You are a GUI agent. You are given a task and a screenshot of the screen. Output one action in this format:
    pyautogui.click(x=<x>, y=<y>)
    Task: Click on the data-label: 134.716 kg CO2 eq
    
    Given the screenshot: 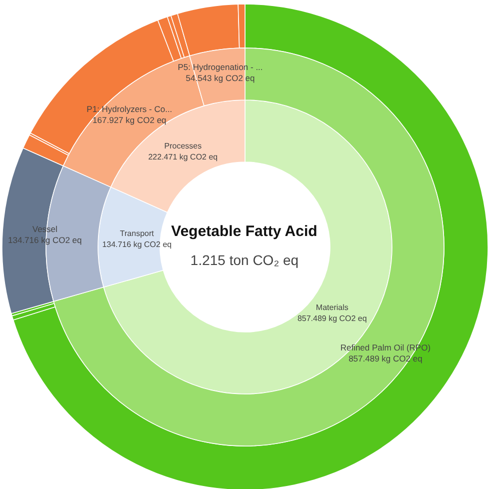 What is the action you would take?
    pyautogui.click(x=137, y=245)
    